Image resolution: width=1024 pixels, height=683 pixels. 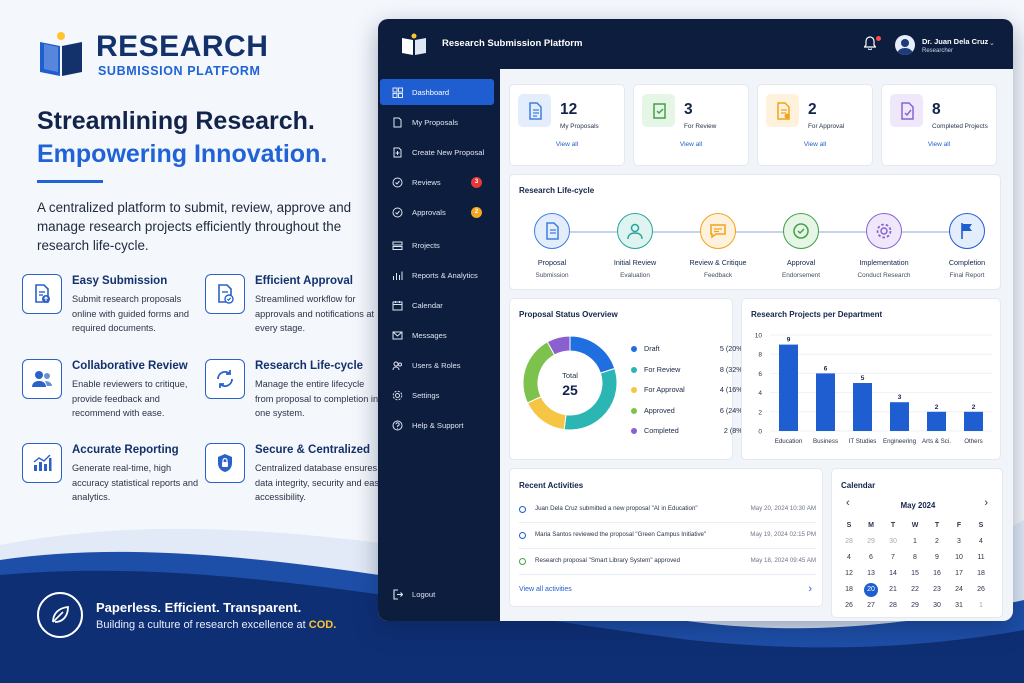 I want to click on bar-value-label: 5, so click(x=863, y=378).